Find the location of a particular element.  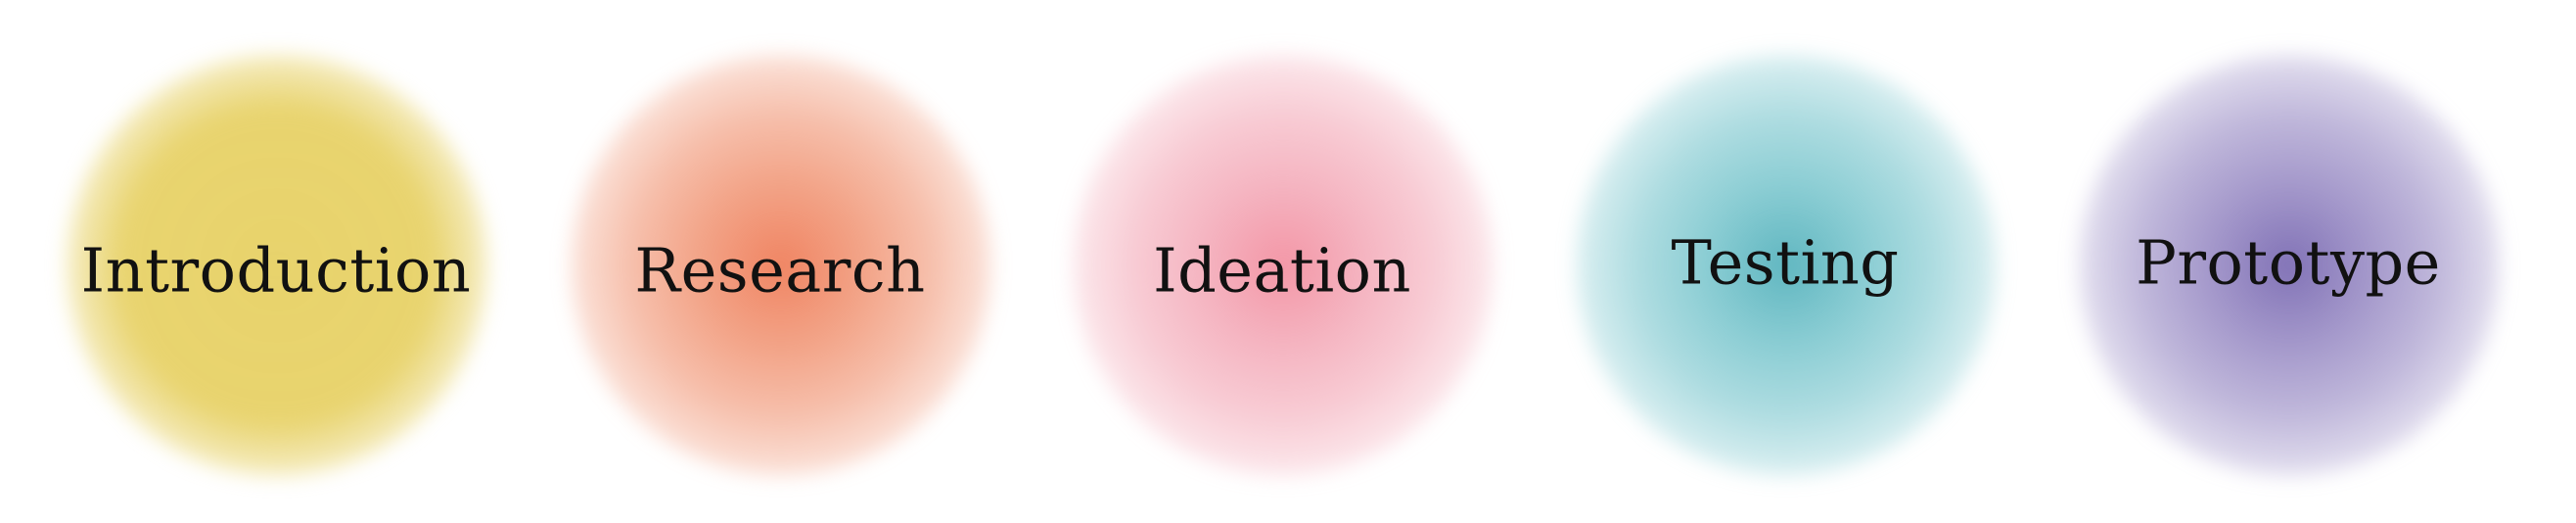

stage-label-ideation: Ideation is located at coordinates (1282, 270).